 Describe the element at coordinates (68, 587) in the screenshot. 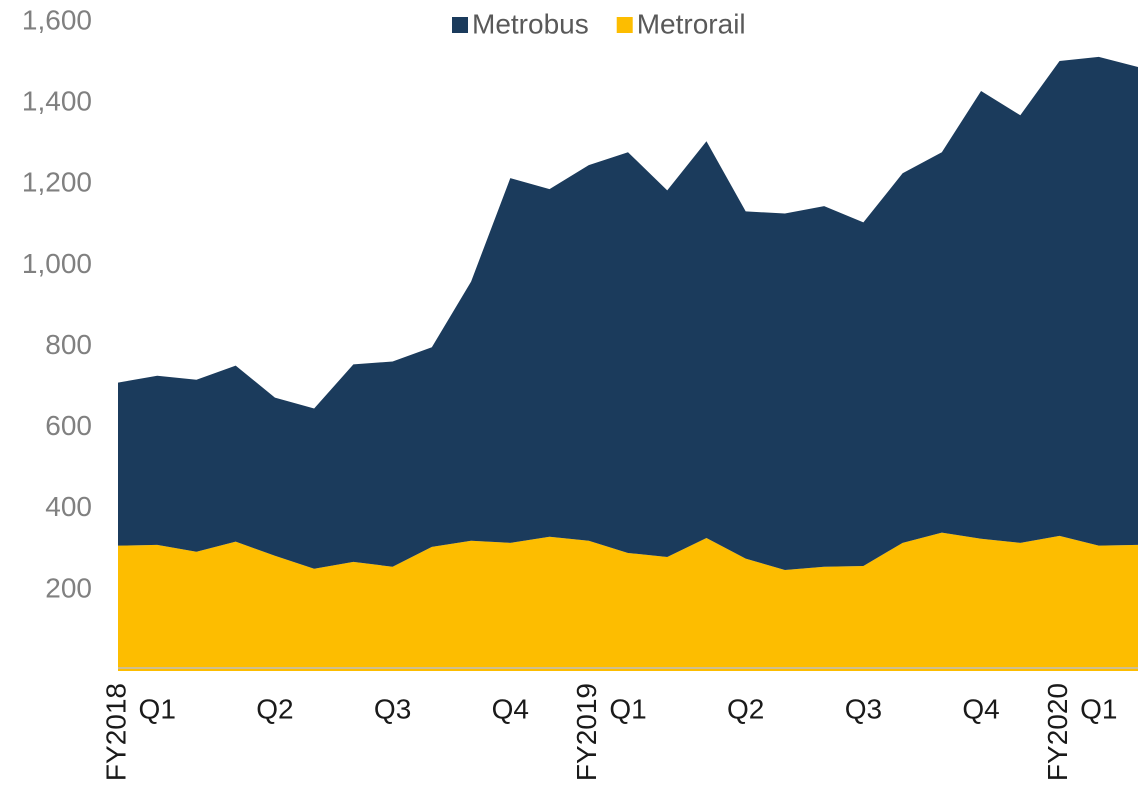

I see `y-tick-label: 200` at that location.